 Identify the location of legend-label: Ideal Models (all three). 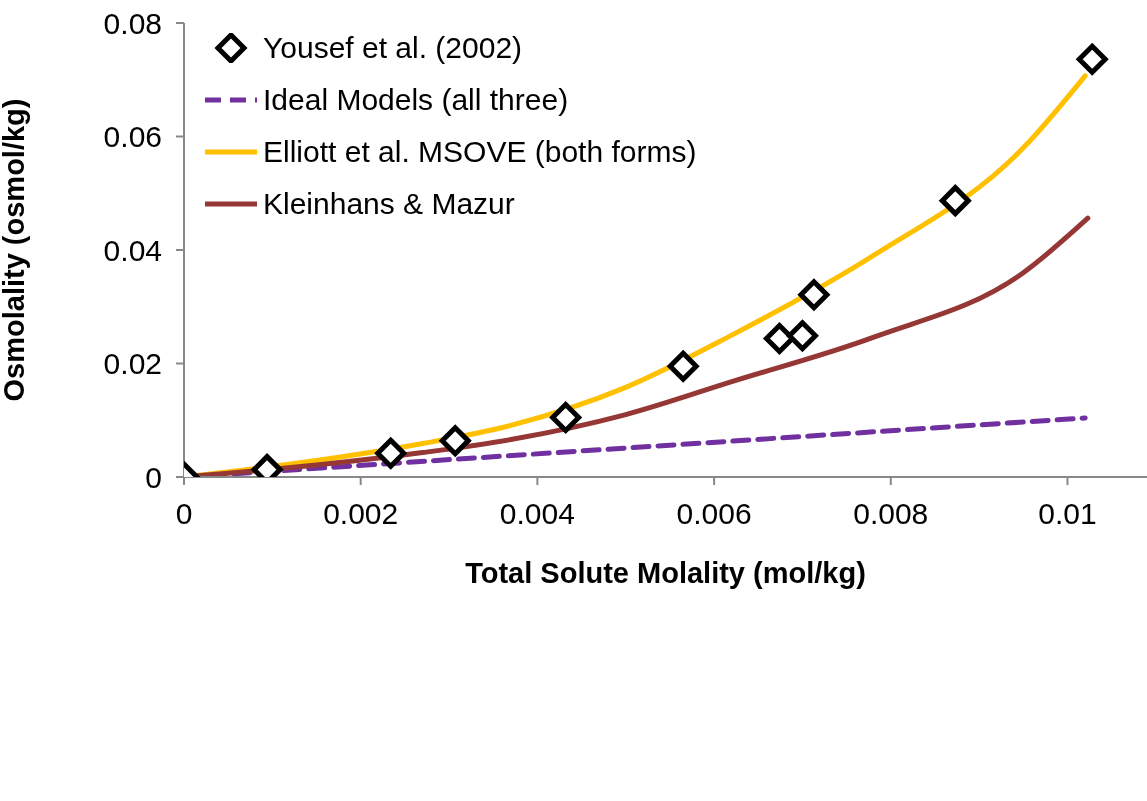
(416, 100).